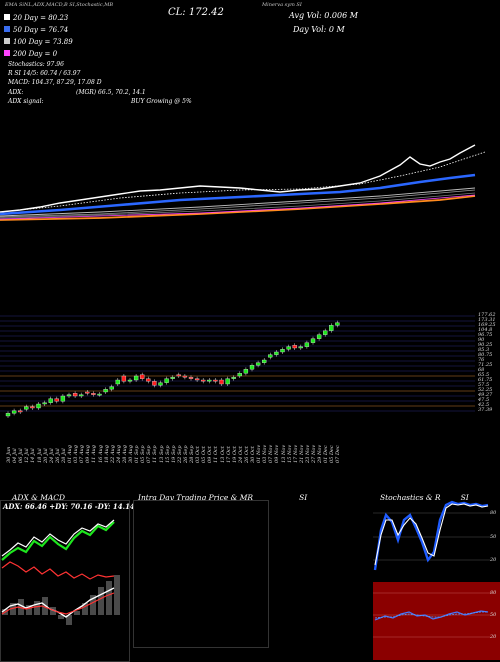 The height and width of the screenshot is (662, 500). I want to click on ma100-label: 100 Day = 73.89, so click(38, 42).